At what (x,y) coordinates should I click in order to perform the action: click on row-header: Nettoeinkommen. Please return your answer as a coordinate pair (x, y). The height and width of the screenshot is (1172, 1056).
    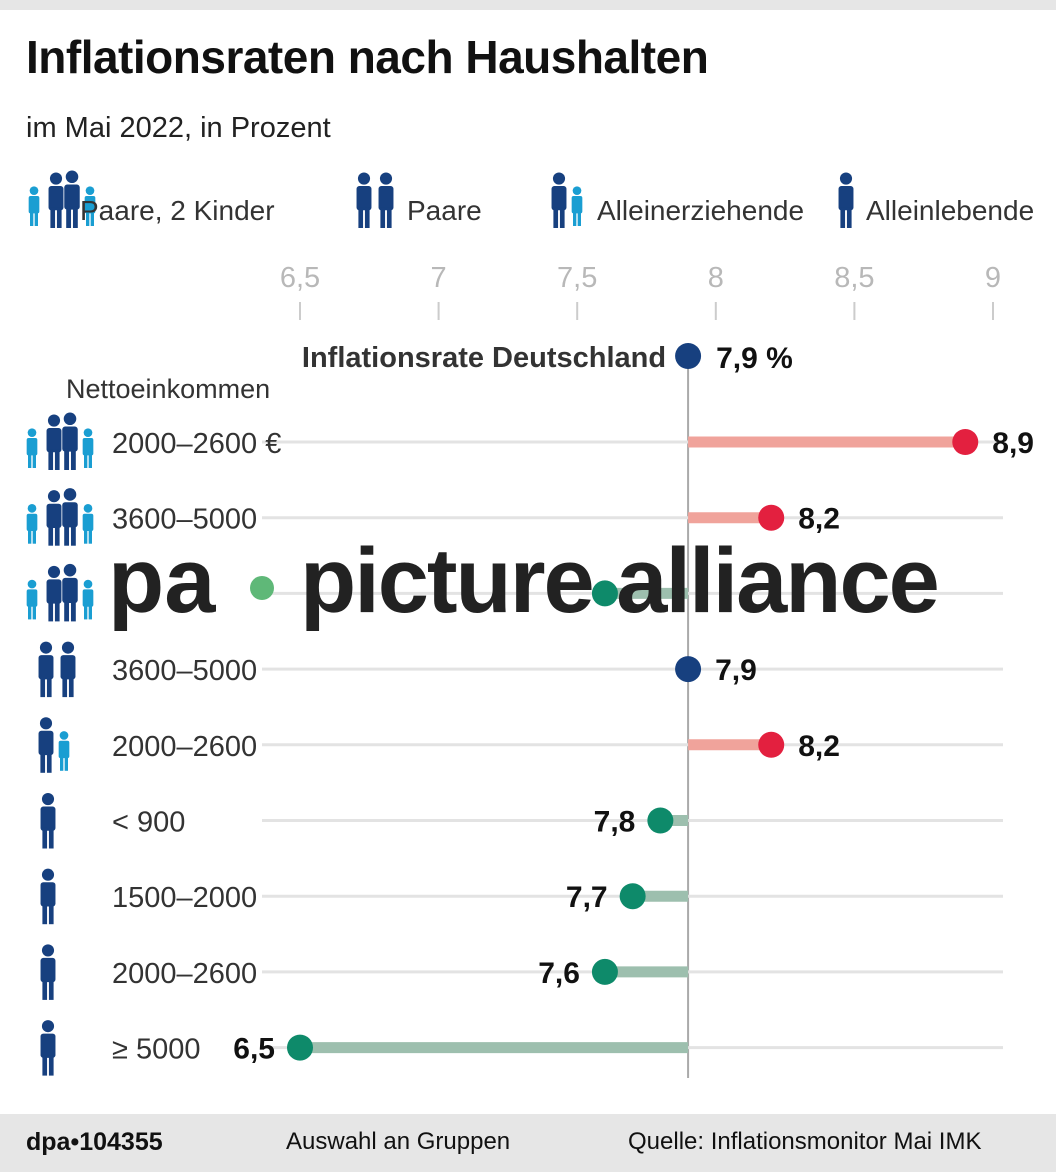
    Looking at the image, I should click on (168, 389).